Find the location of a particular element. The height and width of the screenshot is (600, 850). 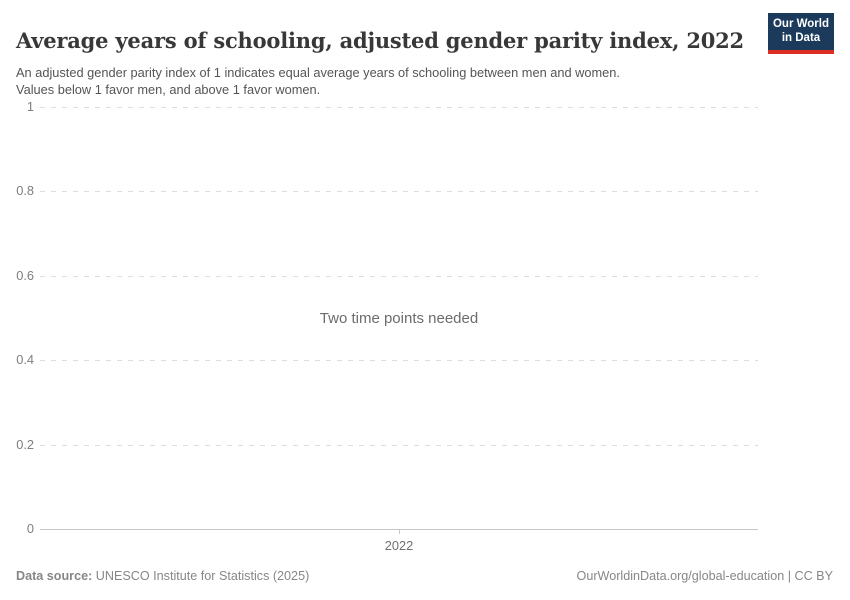

owid-logo-line2: in Data is located at coordinates (801, 37).